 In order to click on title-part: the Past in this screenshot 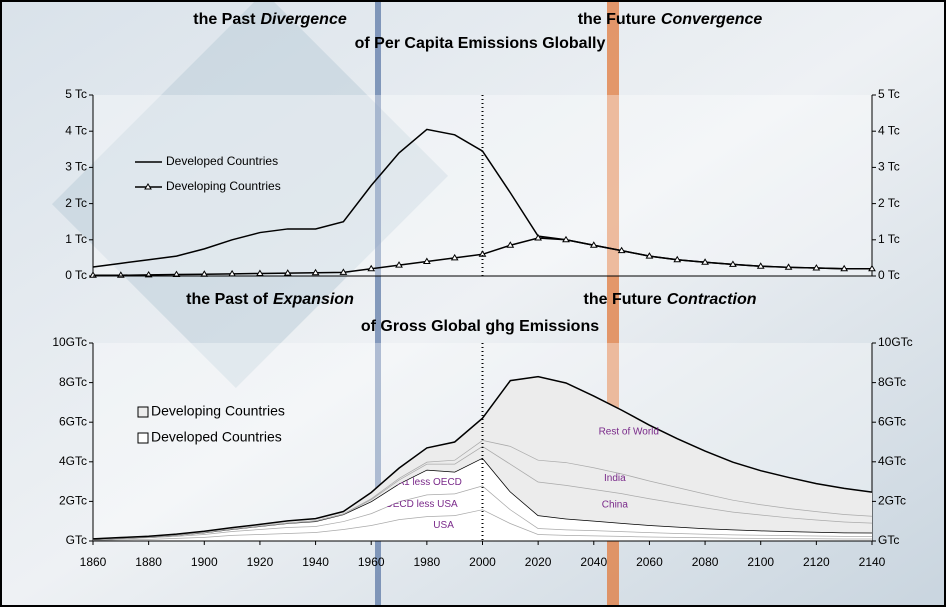, I will do `click(224, 19)`.